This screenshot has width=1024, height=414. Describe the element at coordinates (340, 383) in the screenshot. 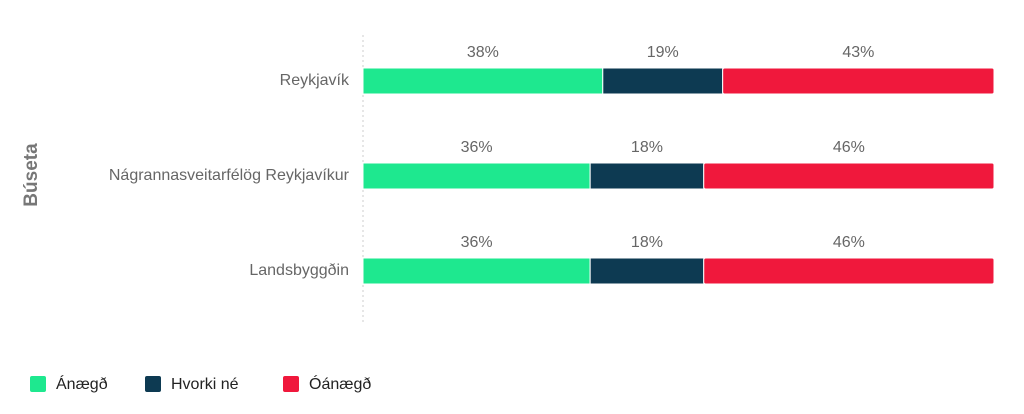

I see `legend-label: Óánægð` at that location.